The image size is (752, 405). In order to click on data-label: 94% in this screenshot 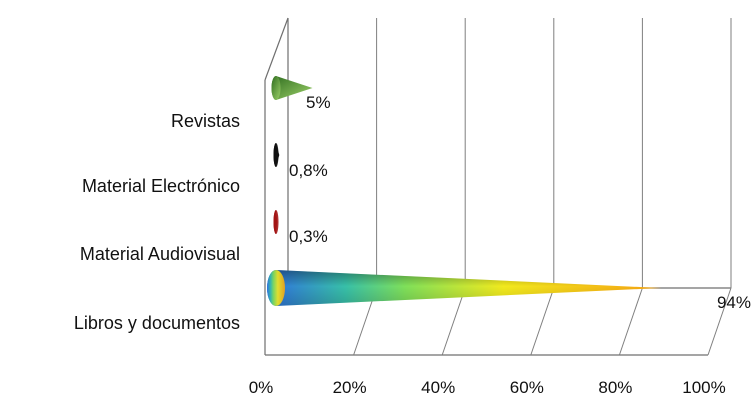, I will do `click(734, 302)`.